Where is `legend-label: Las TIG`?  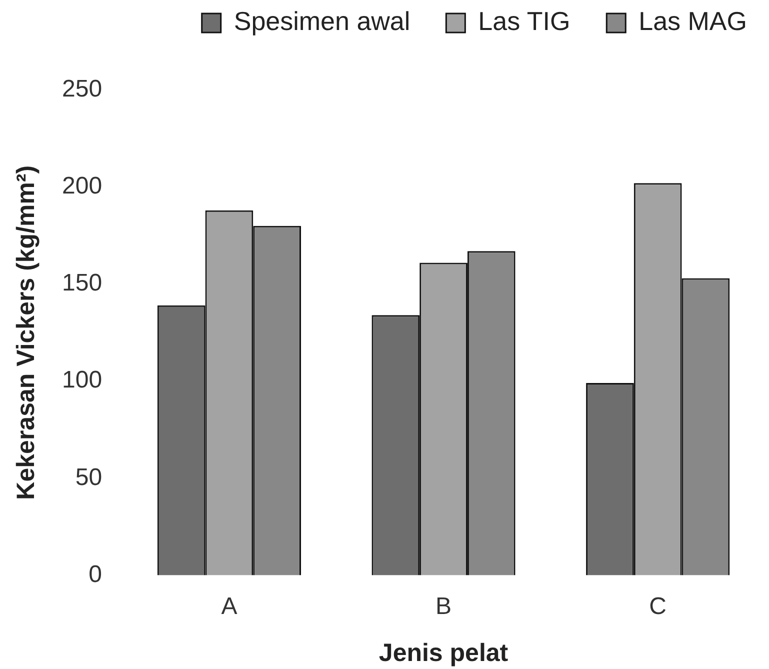 legend-label: Las TIG is located at coordinates (524, 21).